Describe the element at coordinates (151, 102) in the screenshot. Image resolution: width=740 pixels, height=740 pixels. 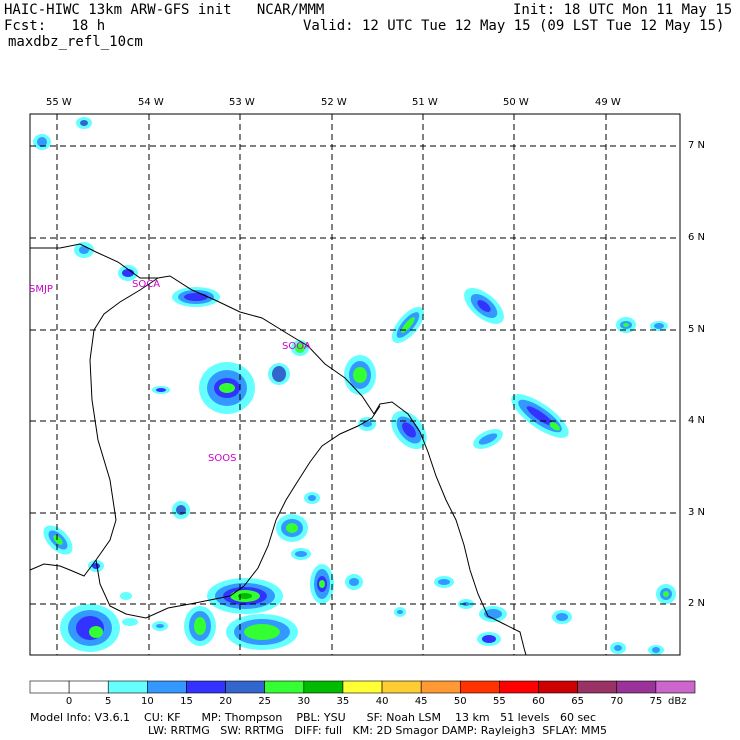
I see `lon-label: 54 W` at that location.